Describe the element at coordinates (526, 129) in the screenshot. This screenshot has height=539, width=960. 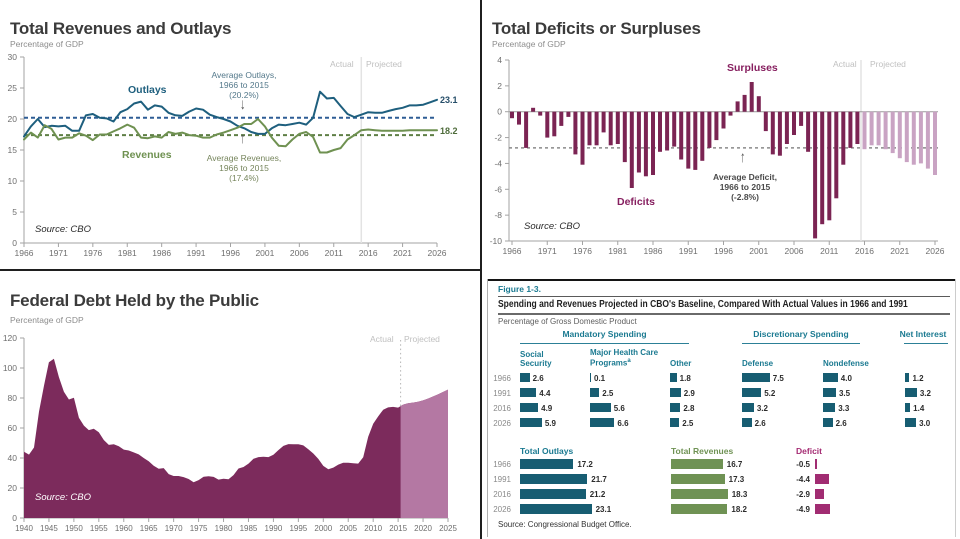
I see `deficit-bar-1968` at that location.